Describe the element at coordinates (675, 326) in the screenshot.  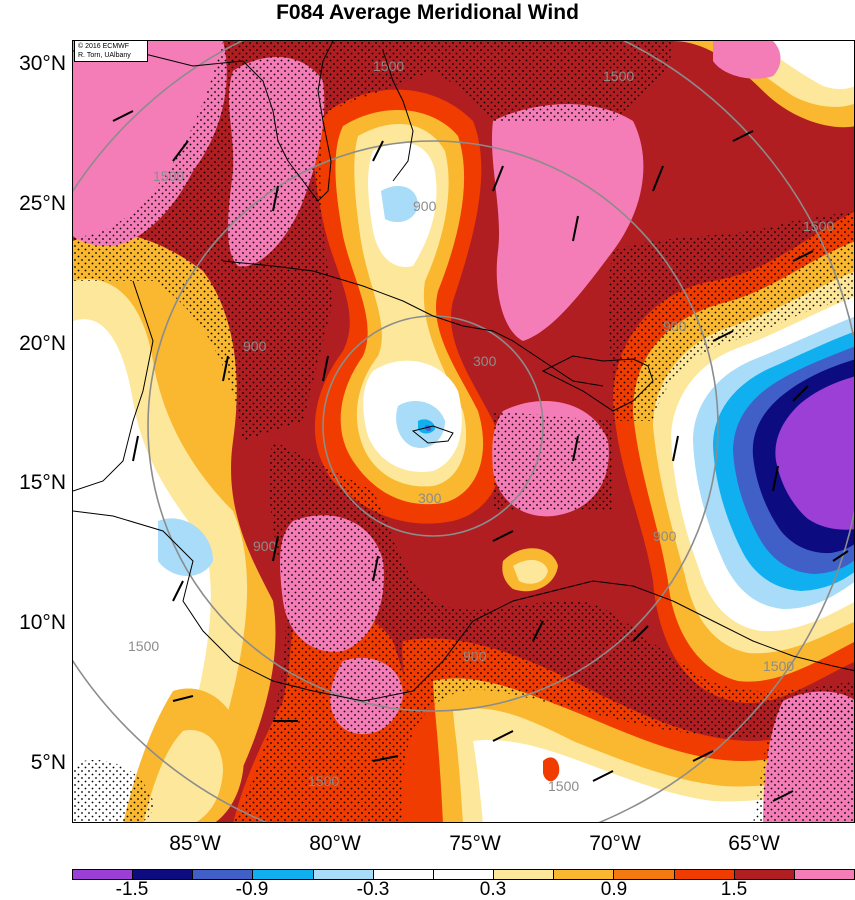
I see `ring-label-900b: 900` at that location.